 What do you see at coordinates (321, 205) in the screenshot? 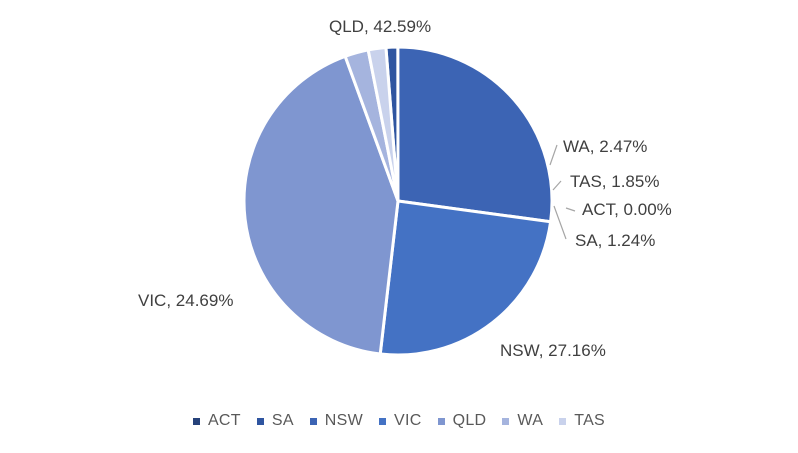
I see `slice-qld` at bounding box center [321, 205].